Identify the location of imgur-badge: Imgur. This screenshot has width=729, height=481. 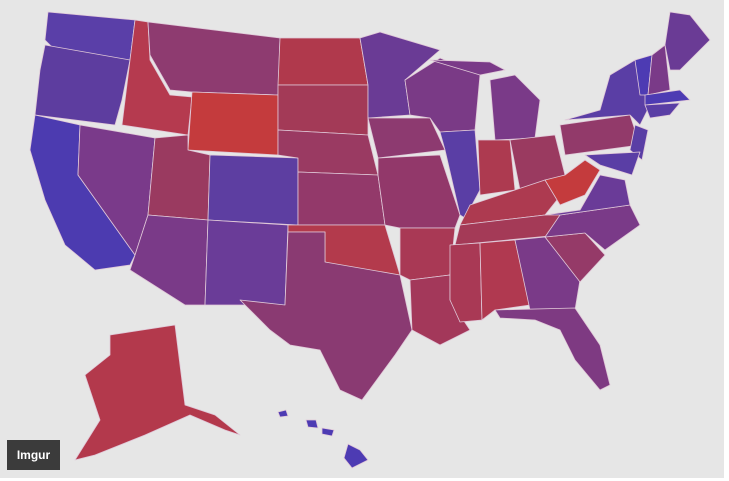
(33, 455).